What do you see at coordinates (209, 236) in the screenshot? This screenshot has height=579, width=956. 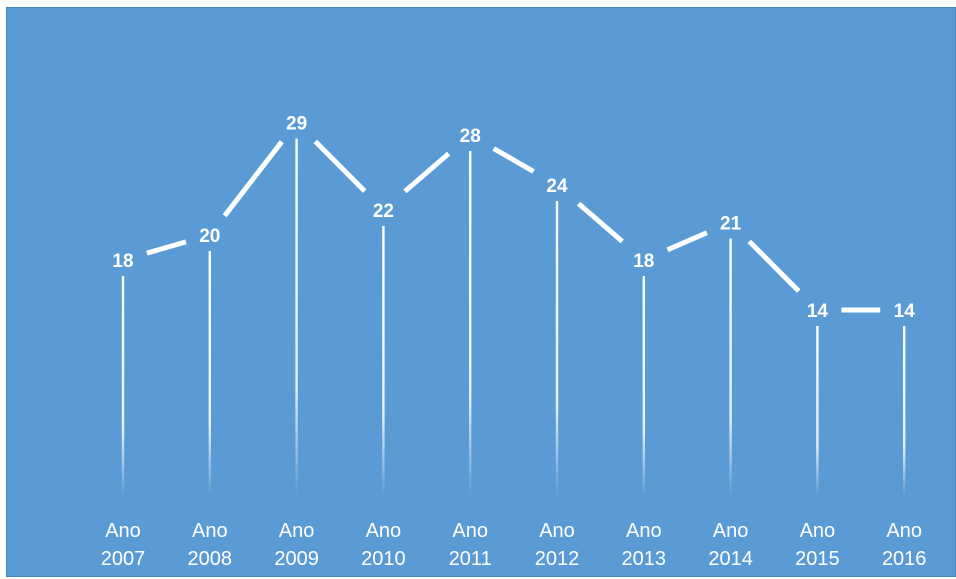 I see `data-label: 20` at bounding box center [209, 236].